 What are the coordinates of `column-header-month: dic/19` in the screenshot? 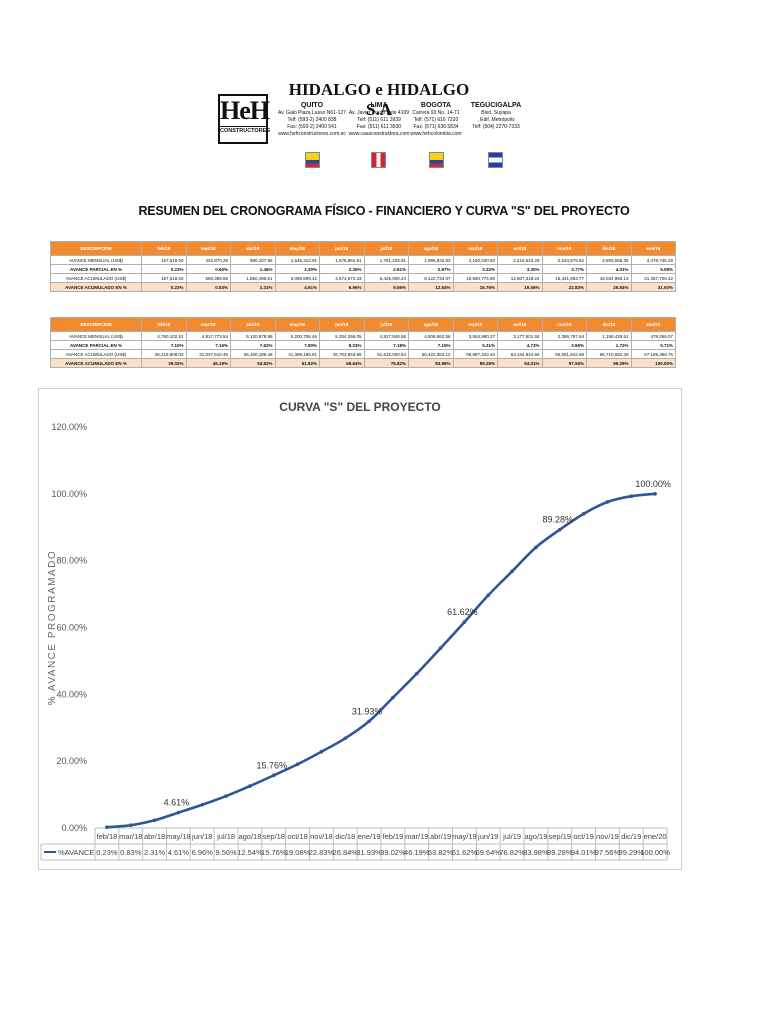 It's located at (609, 324).